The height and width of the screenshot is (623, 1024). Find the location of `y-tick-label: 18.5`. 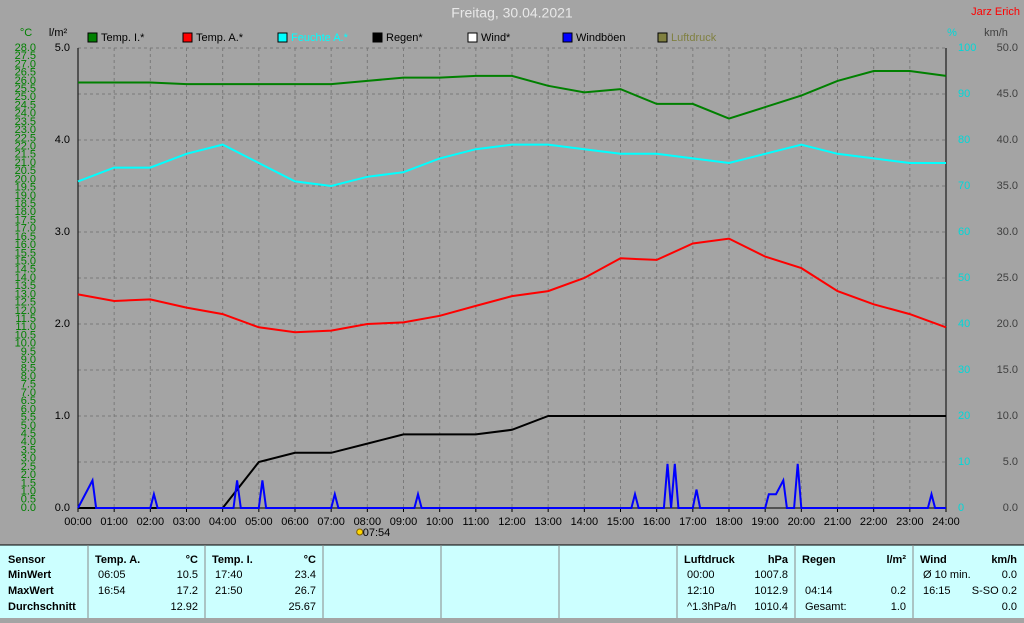

y-tick-label: 18.5 is located at coordinates (25, 204).